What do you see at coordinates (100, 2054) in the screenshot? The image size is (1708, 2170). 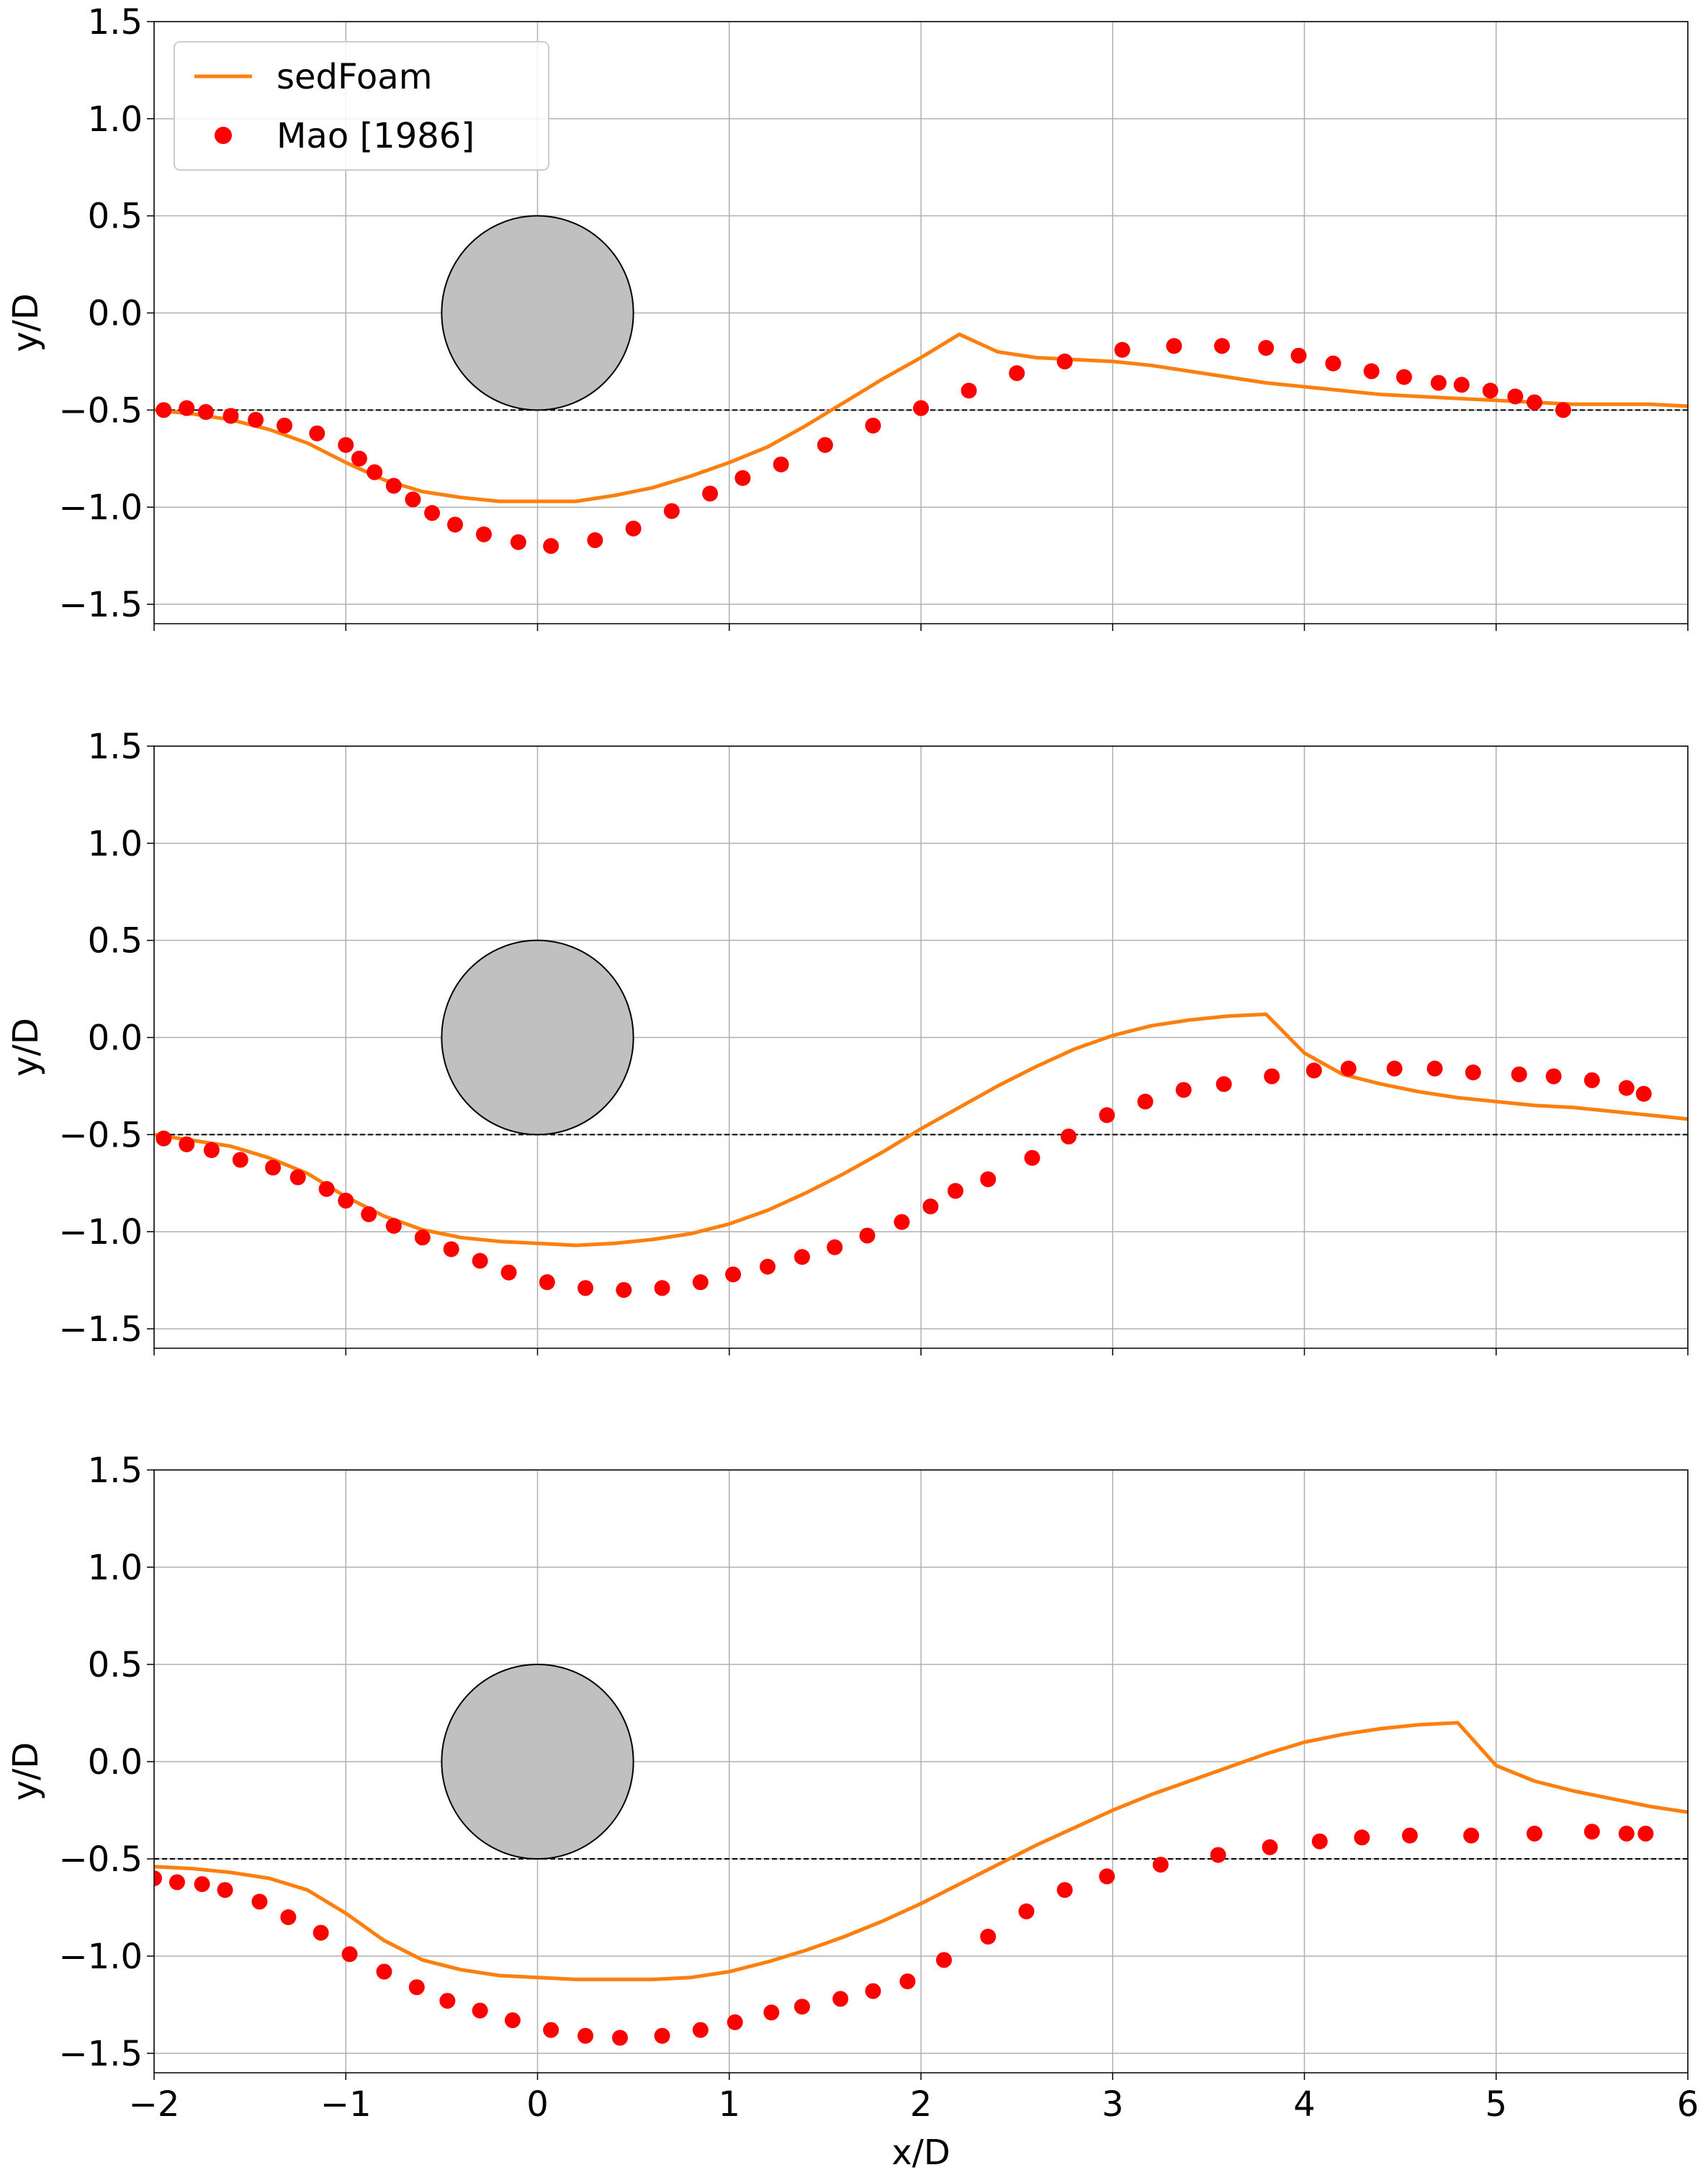 I see `y-tick-label: −1.5` at bounding box center [100, 2054].